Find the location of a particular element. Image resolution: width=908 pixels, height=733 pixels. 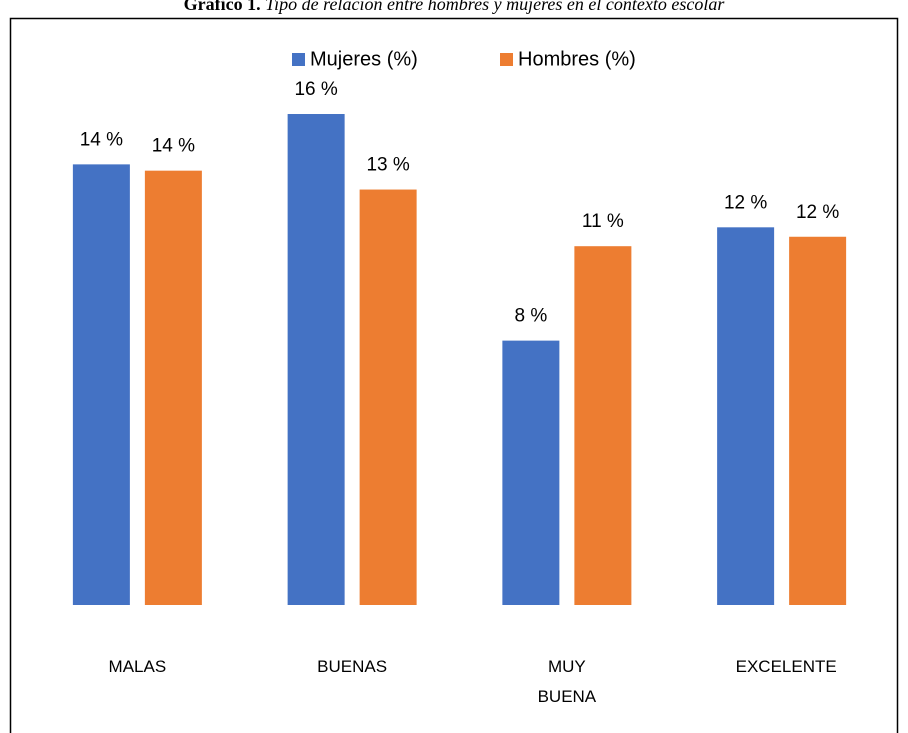

data-label: 8 % is located at coordinates (531, 316).